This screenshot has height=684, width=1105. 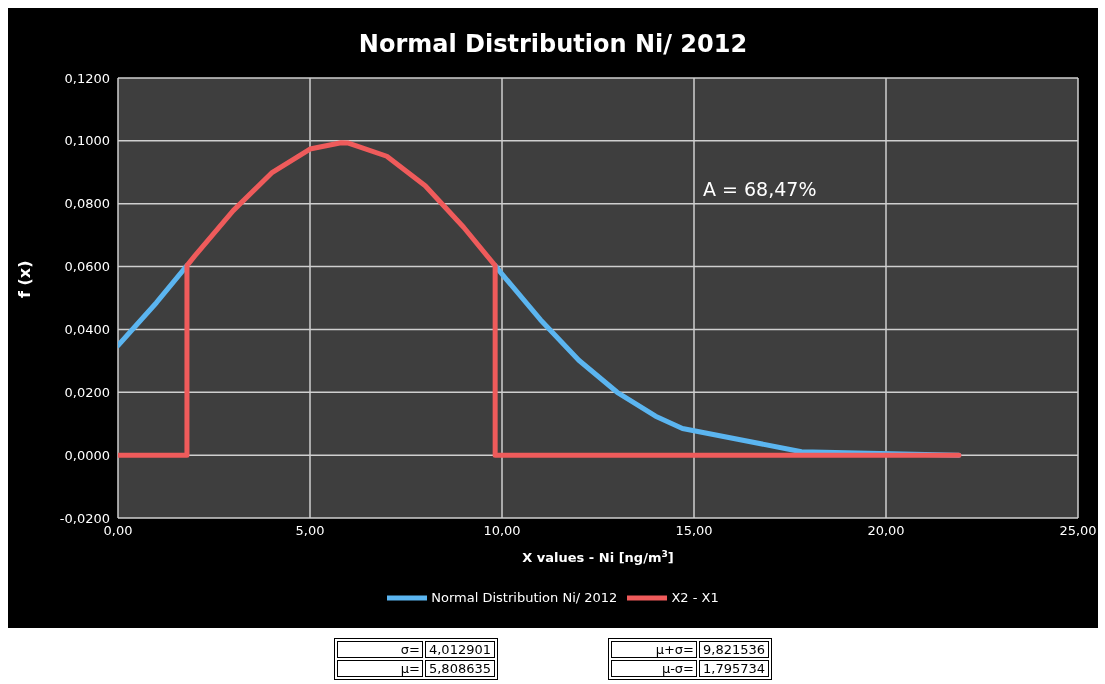 I want to click on x-tick-label: 20,00, so click(x=886, y=531).